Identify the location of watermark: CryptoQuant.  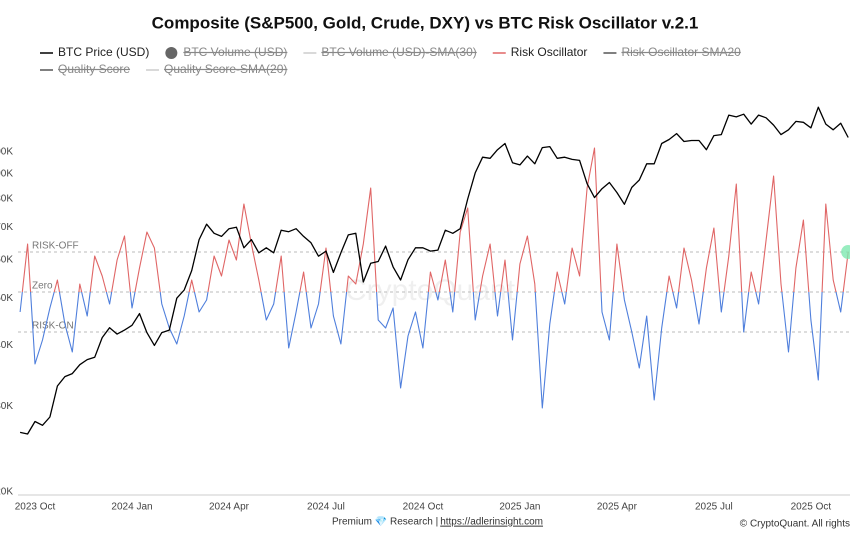
(430, 290).